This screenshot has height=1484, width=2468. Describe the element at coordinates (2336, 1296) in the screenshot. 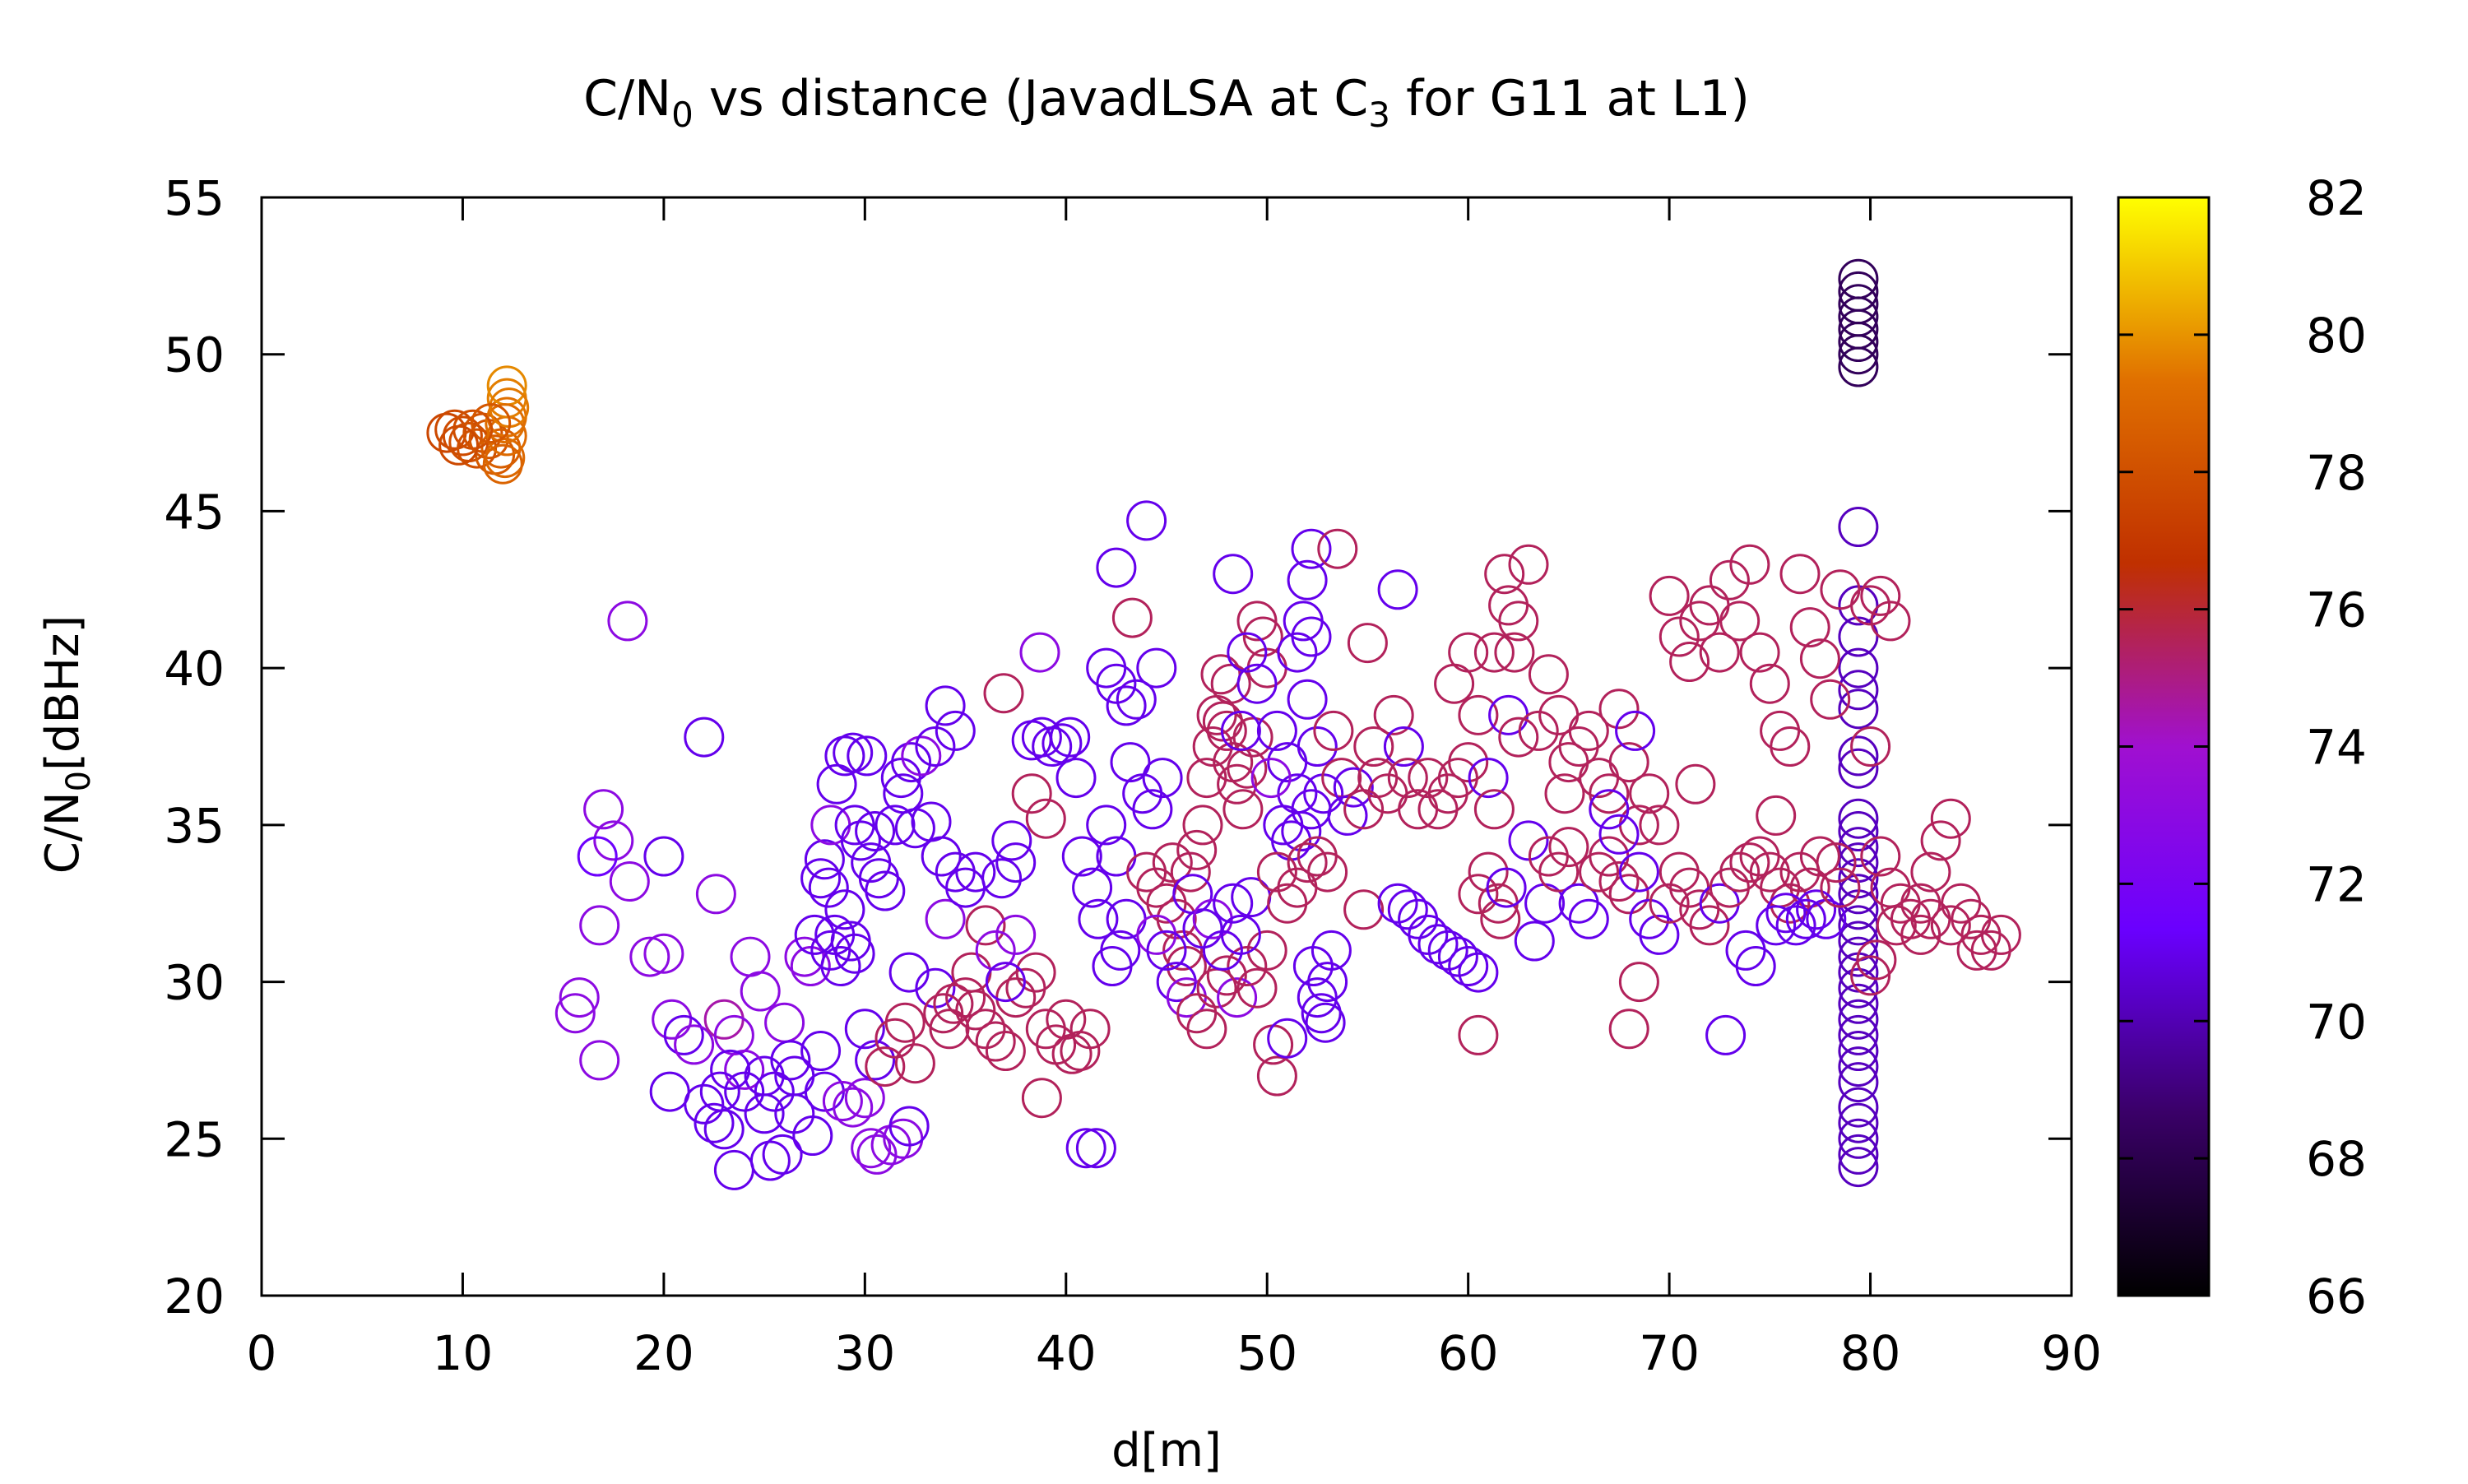

I see `colorbar-tick-label: 66` at that location.